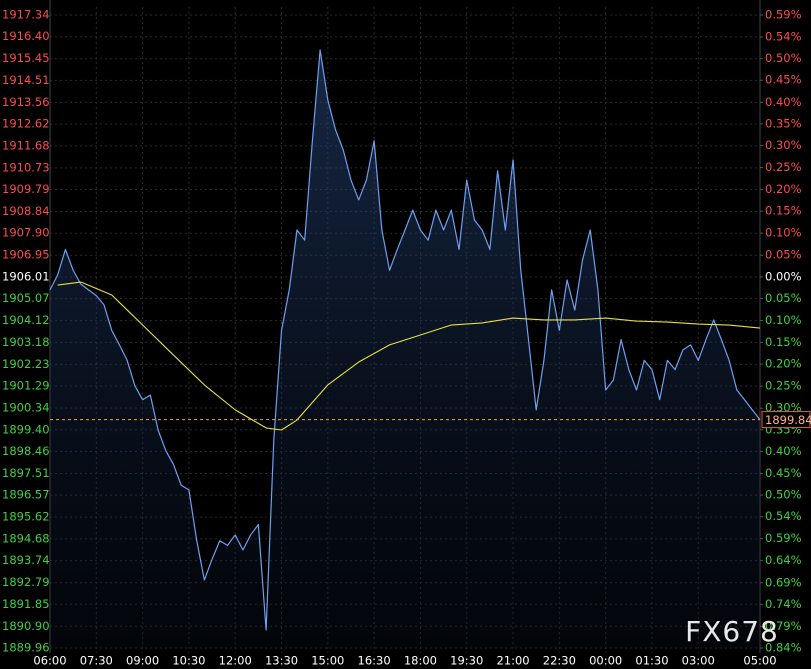 This screenshot has width=811, height=669. What do you see at coordinates (26, 560) in the screenshot?
I see `y-tick-label: 1893.74` at bounding box center [26, 560].